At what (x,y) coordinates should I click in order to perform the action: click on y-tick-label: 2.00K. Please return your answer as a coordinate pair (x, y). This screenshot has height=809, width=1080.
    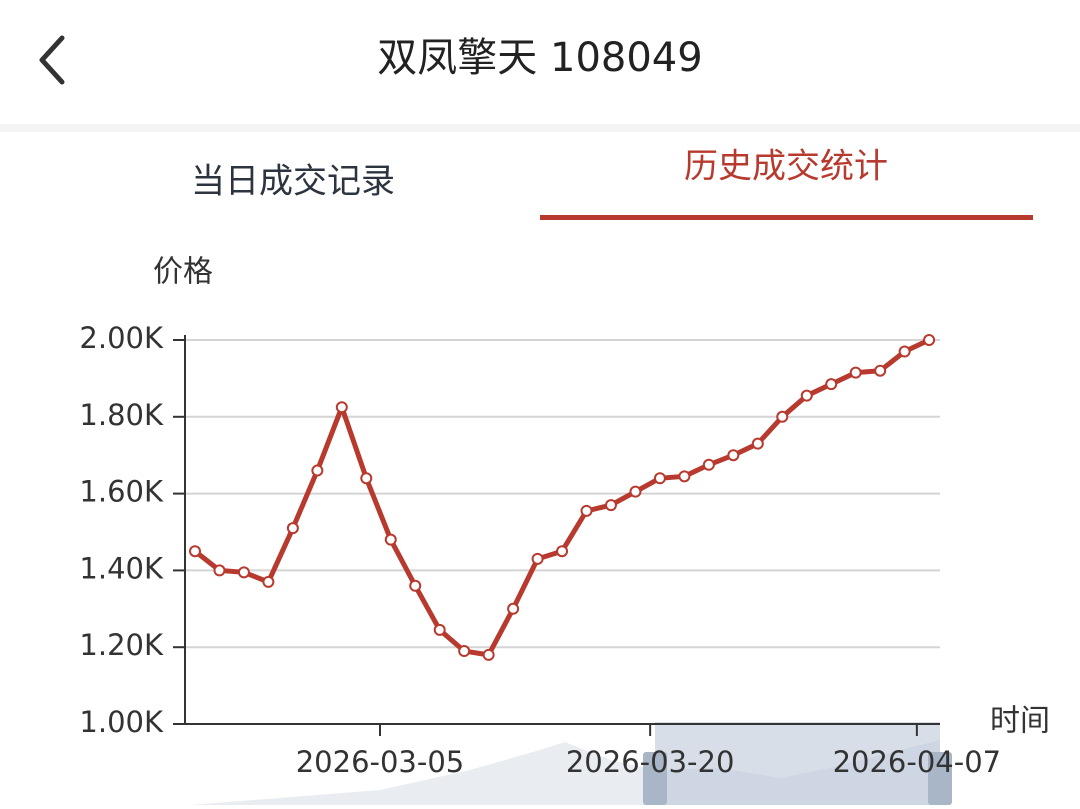
    Looking at the image, I should click on (121, 338).